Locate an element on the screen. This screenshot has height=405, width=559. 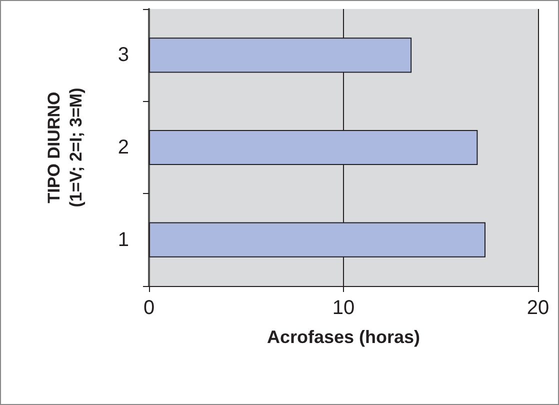
y-axis-title: TIPO DIURNO (1=V; 2=I; 3=M) is located at coordinates (65, 148).